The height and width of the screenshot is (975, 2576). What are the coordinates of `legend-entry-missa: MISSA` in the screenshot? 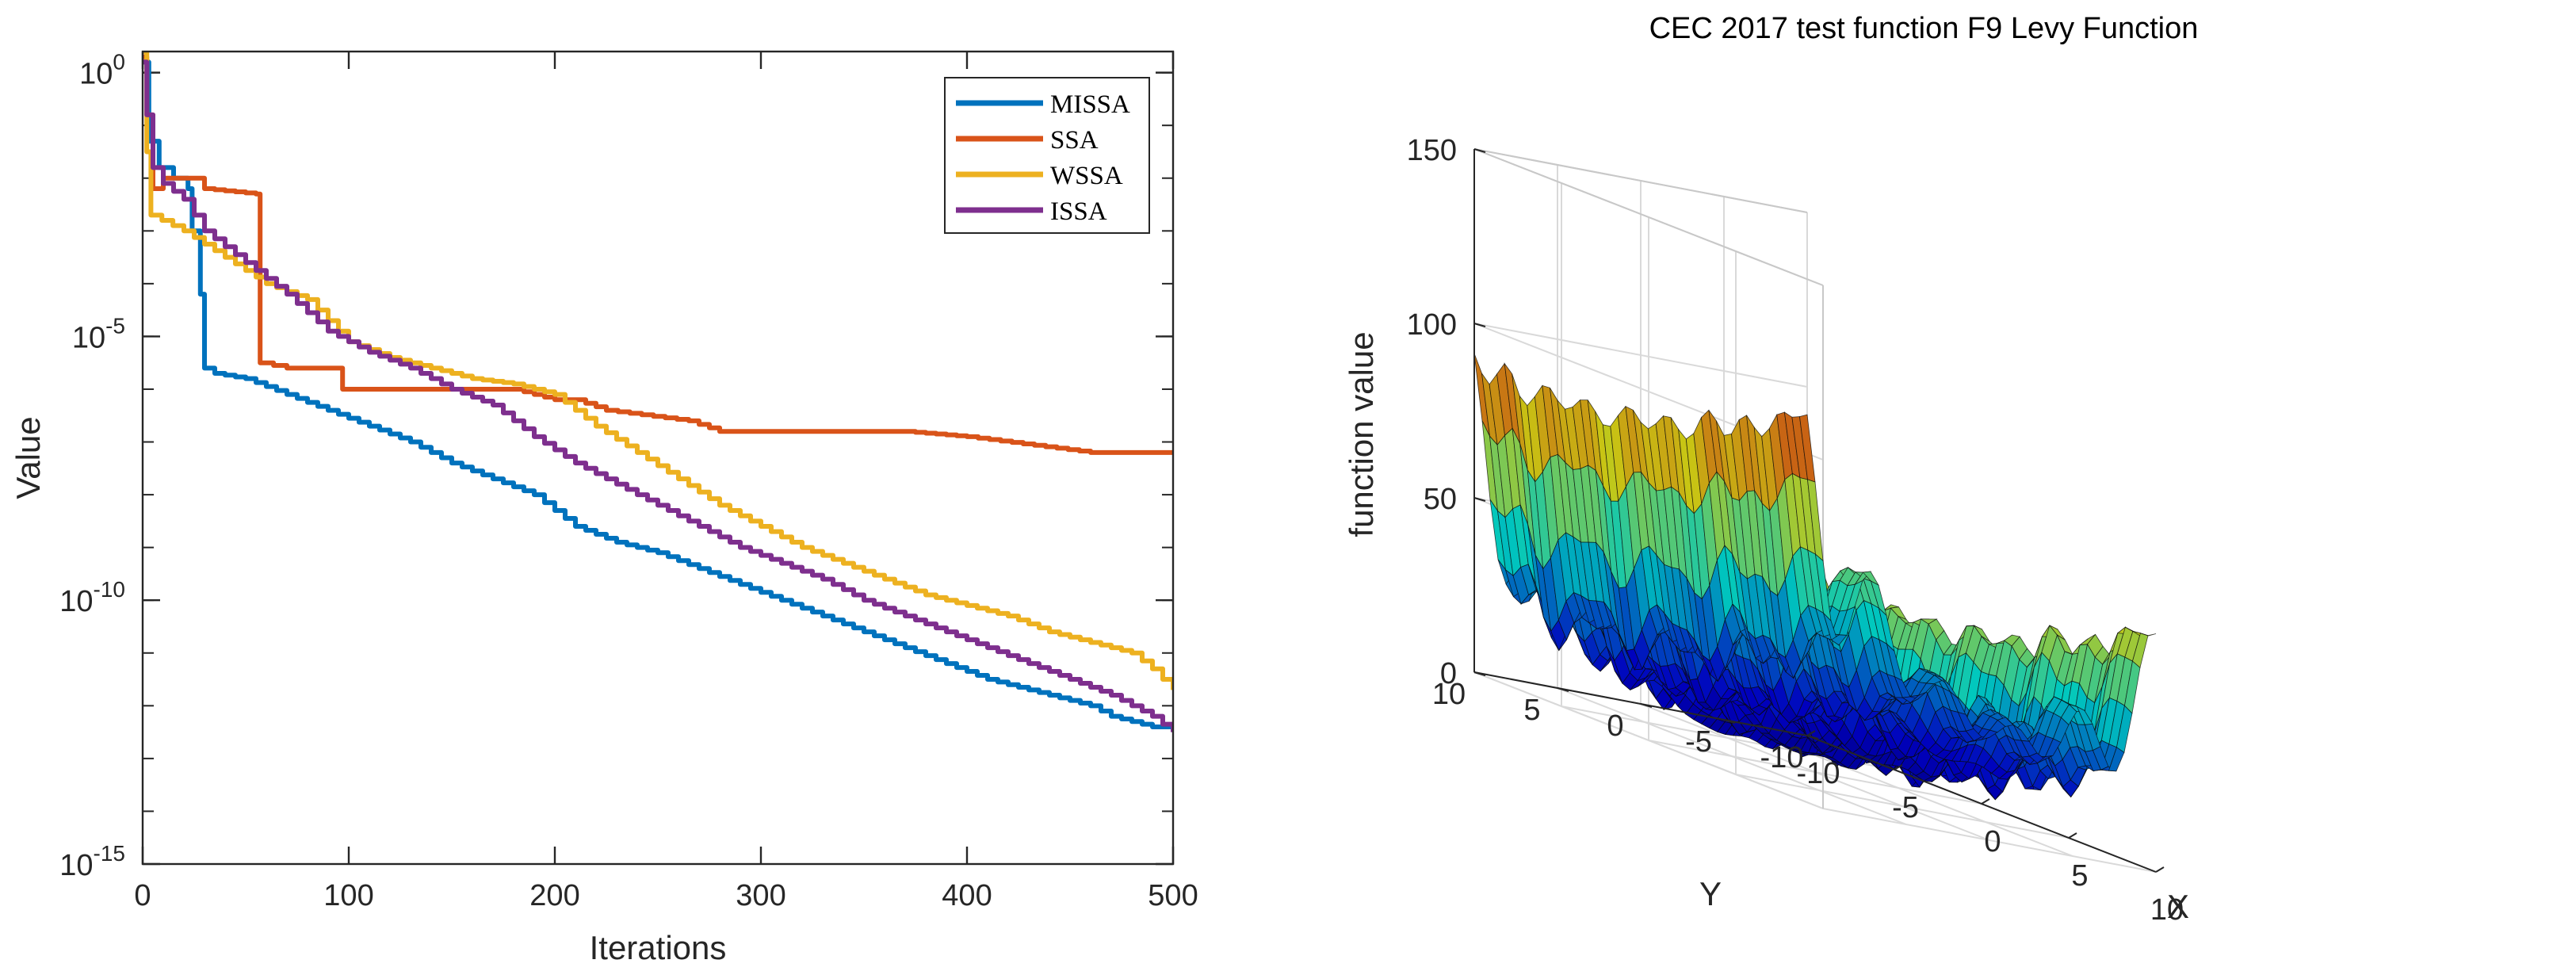 It's located at (1090, 104).